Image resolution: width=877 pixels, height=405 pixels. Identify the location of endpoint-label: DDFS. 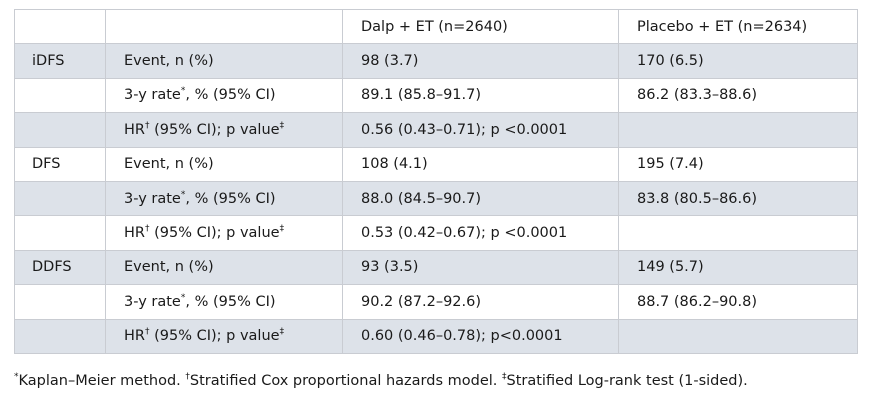
(60, 267).